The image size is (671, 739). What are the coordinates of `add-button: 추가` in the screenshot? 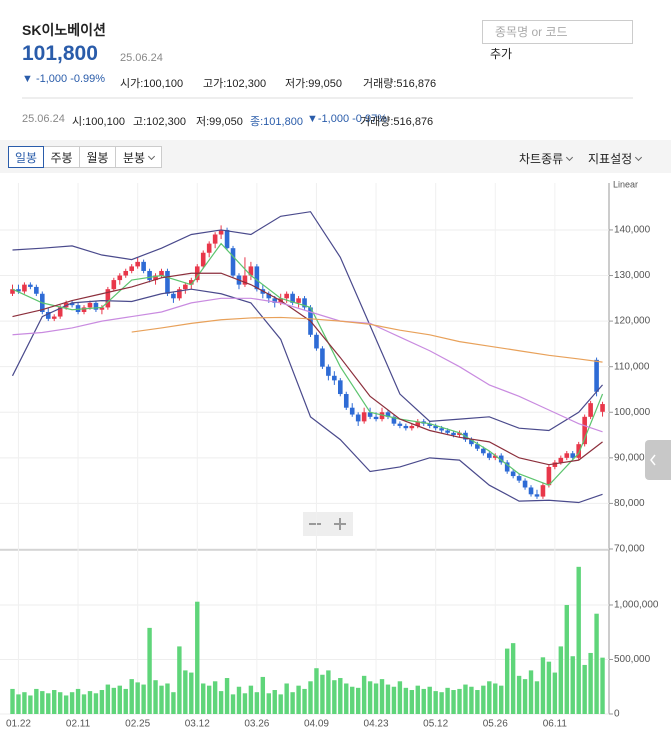 It's located at (501, 54).